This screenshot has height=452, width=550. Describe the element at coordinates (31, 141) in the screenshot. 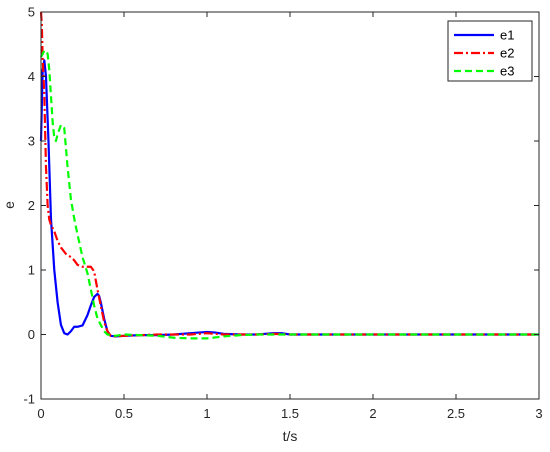

I see `y-tick-label: 3` at that location.